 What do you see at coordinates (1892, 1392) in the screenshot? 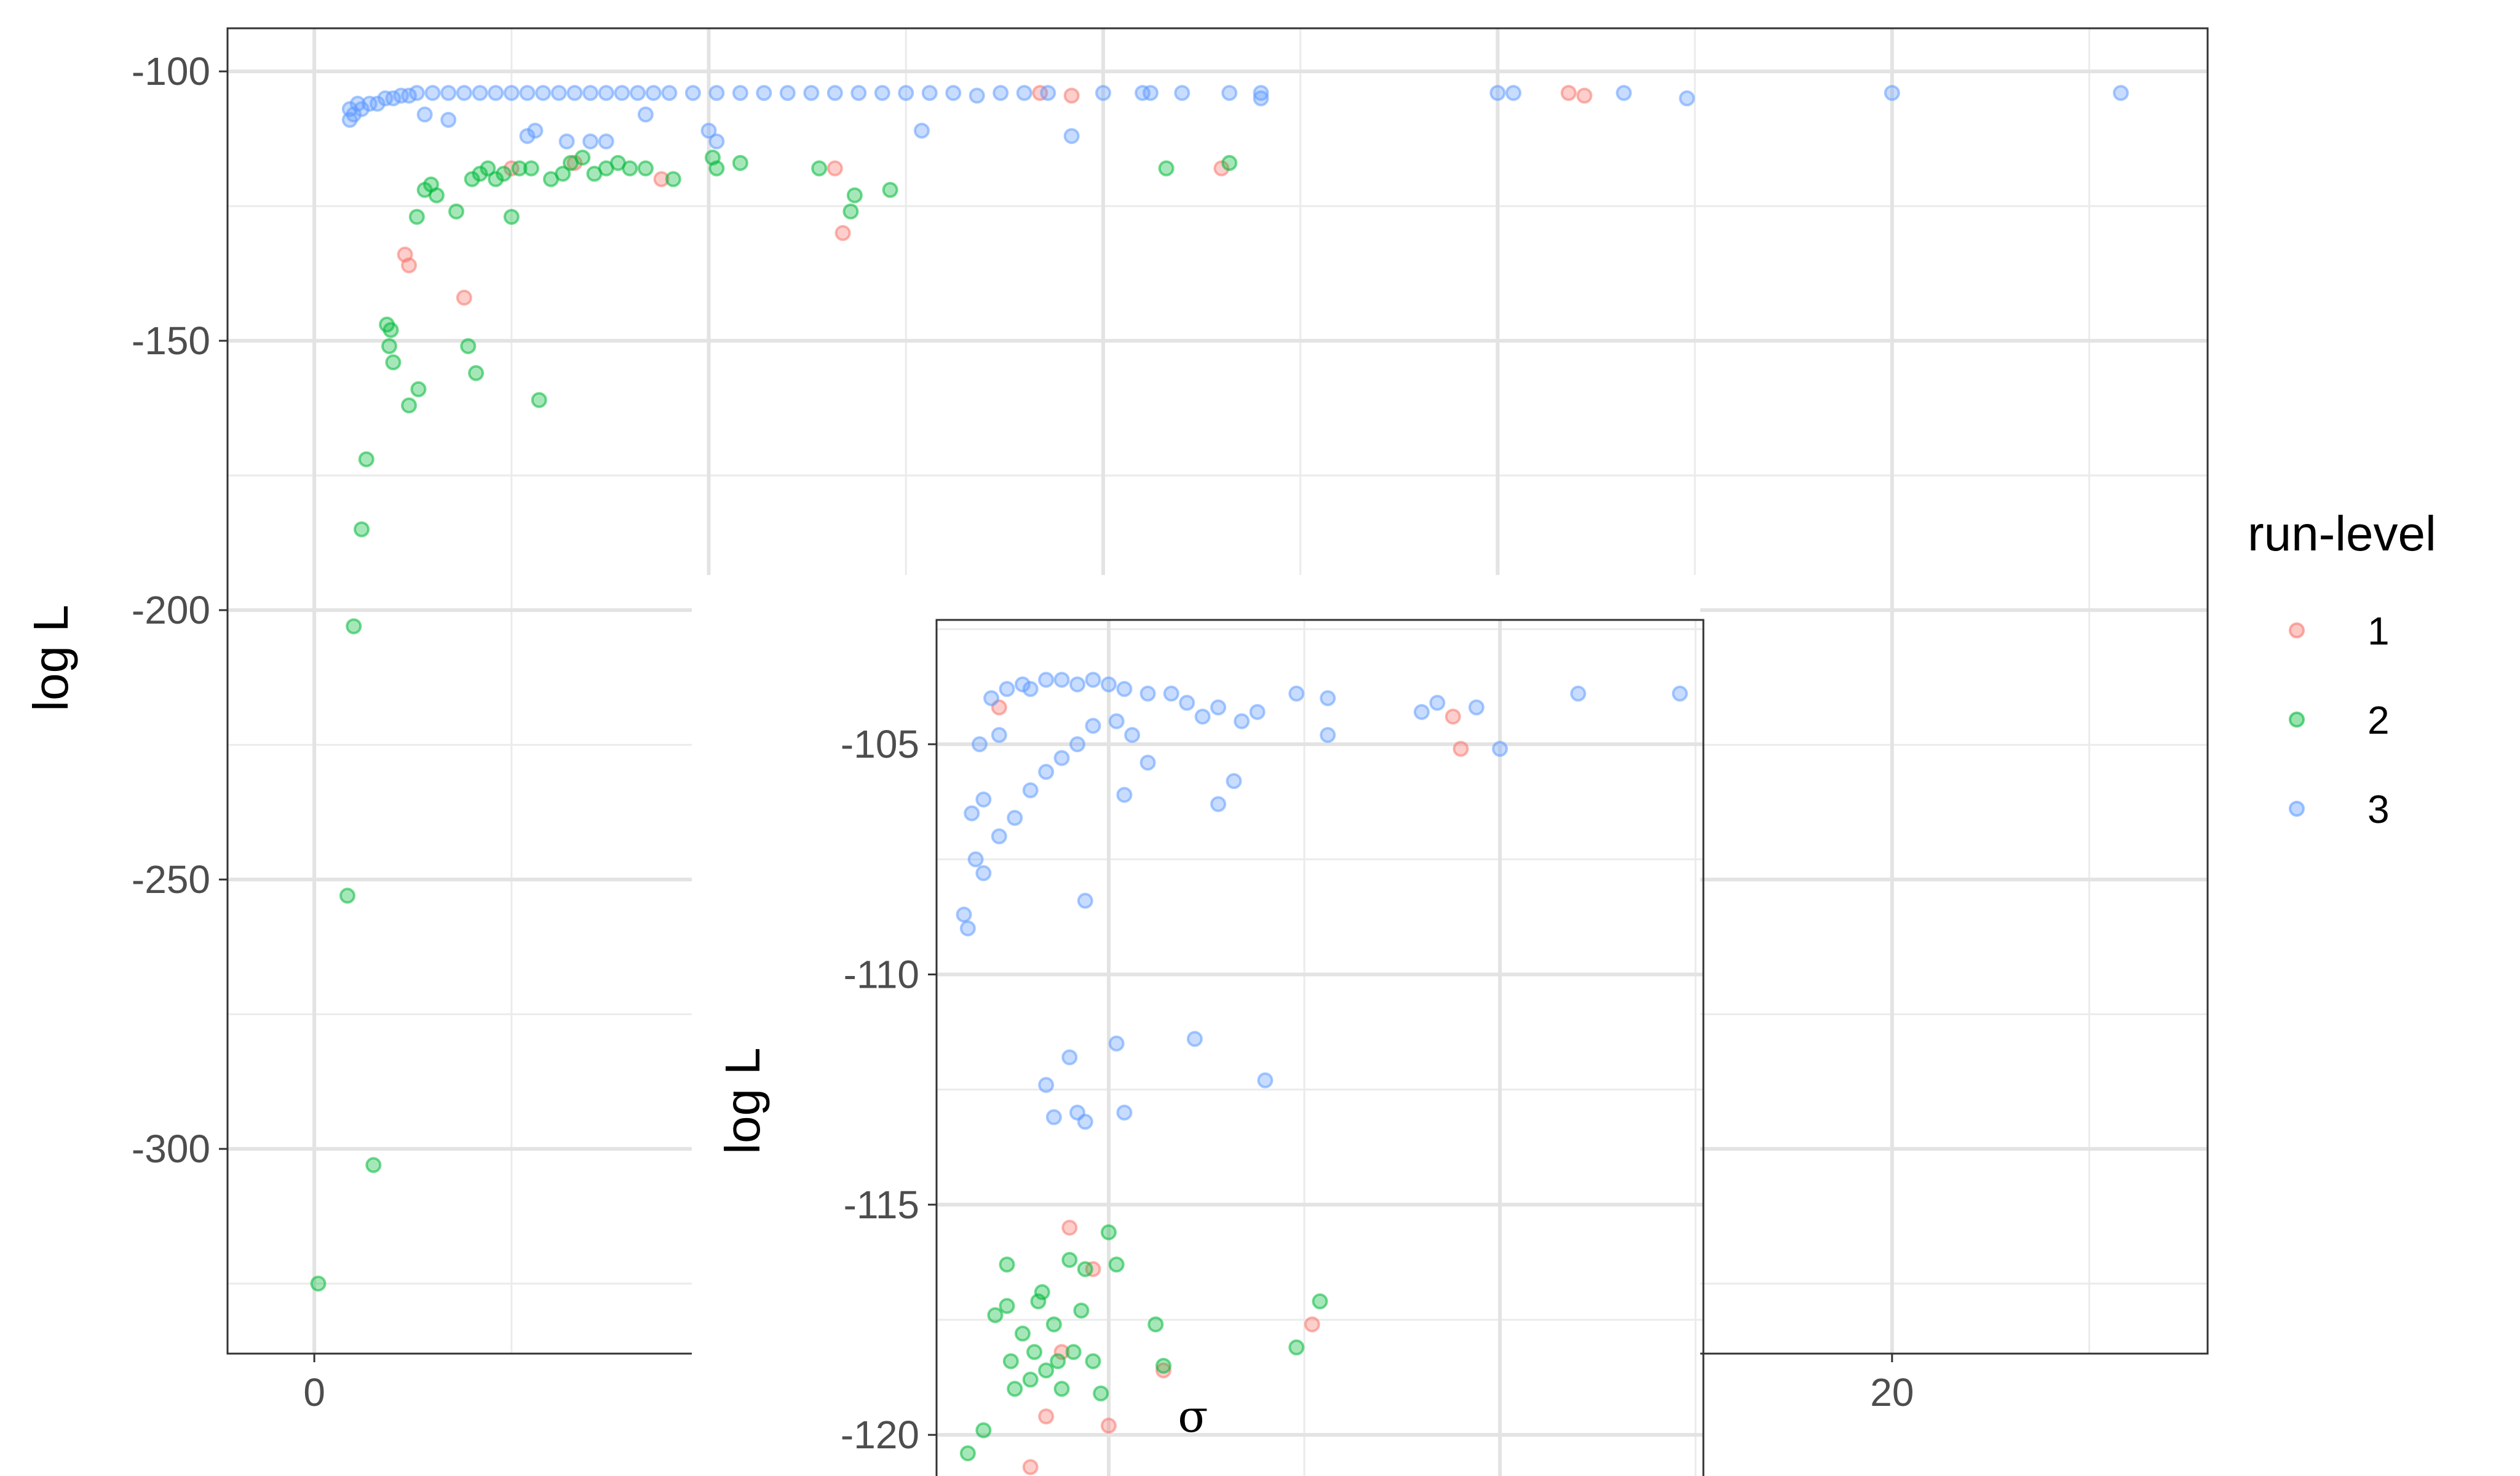
I see `x-tick-label: 20` at bounding box center [1892, 1392].